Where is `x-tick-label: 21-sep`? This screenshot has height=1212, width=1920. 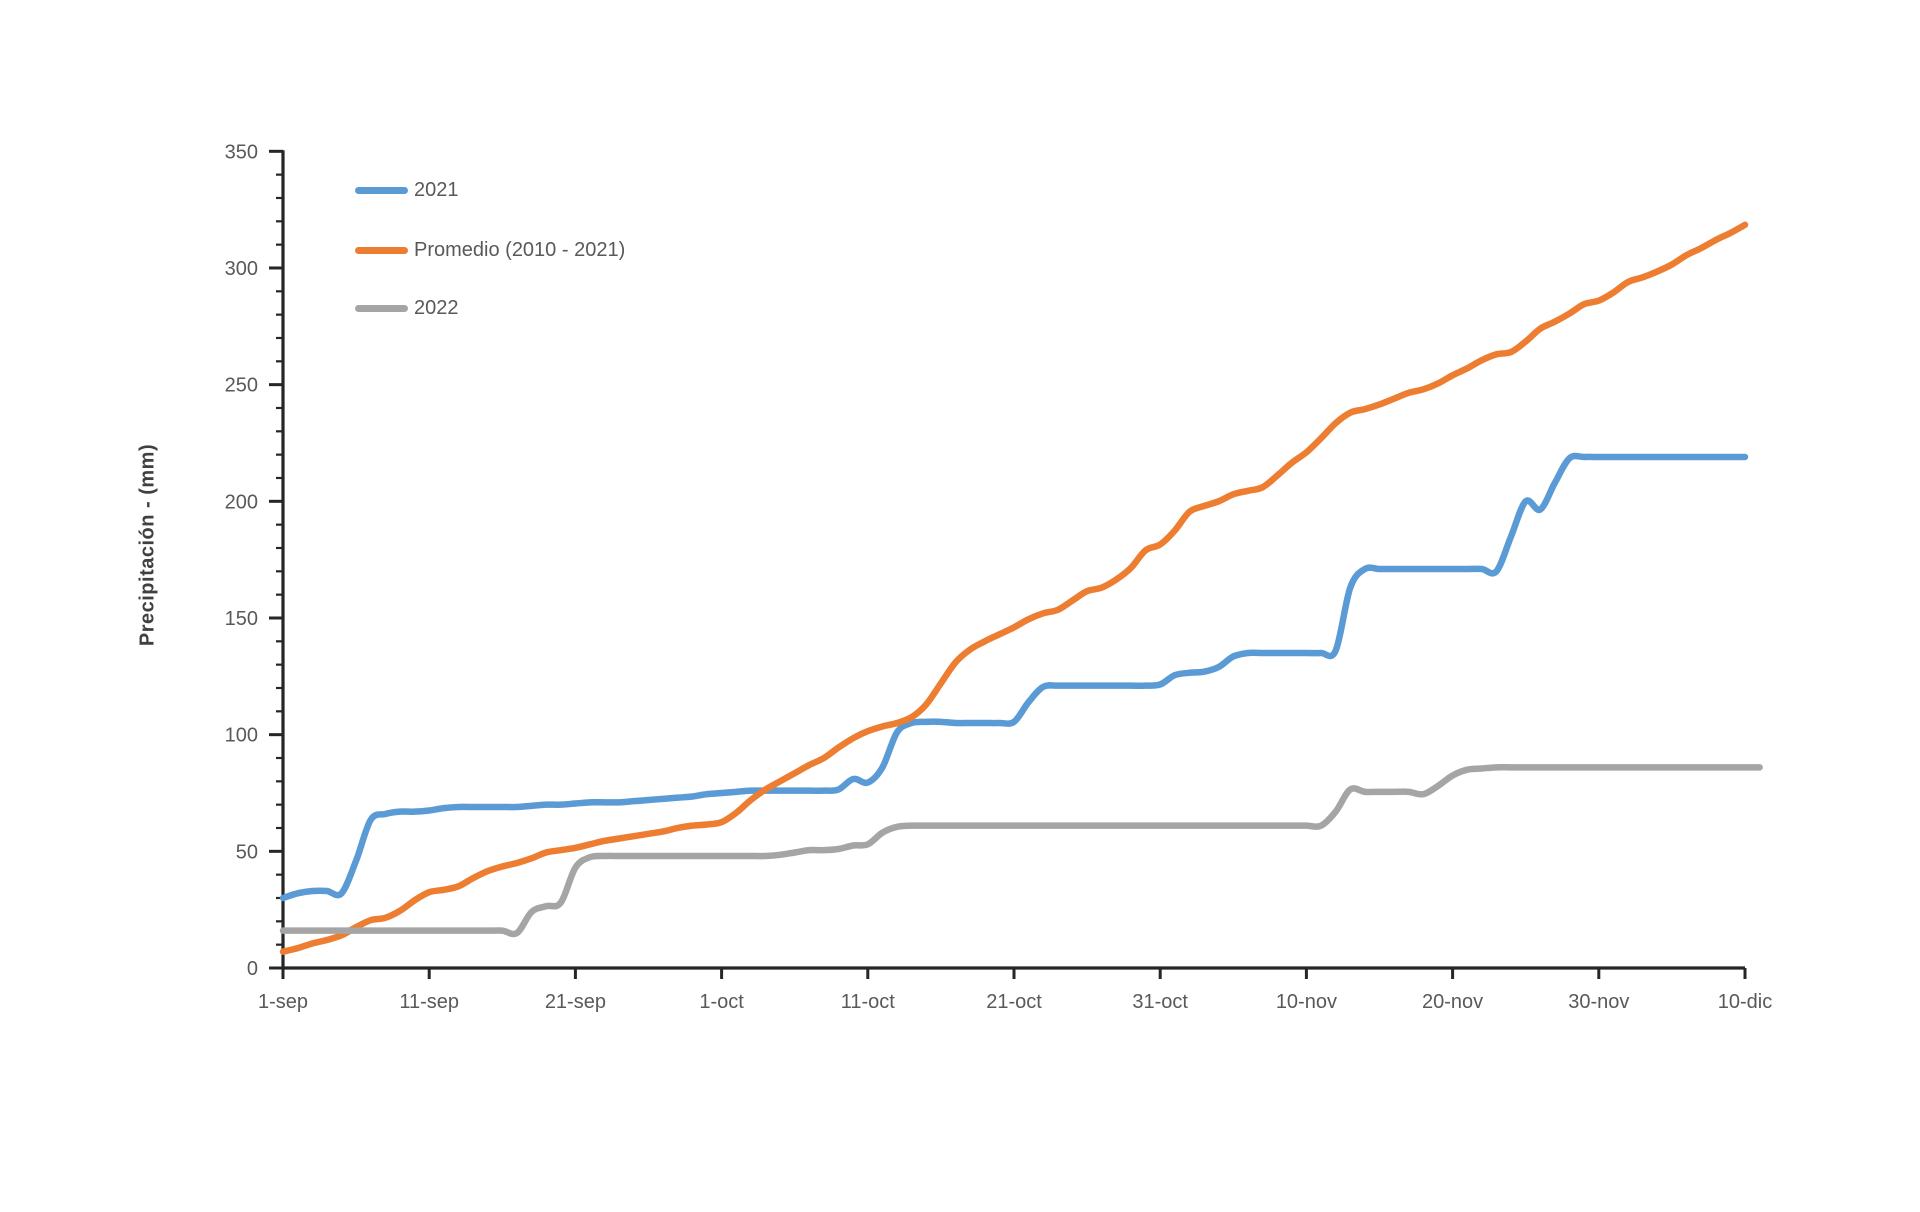
x-tick-label: 21-sep is located at coordinates (575, 1002).